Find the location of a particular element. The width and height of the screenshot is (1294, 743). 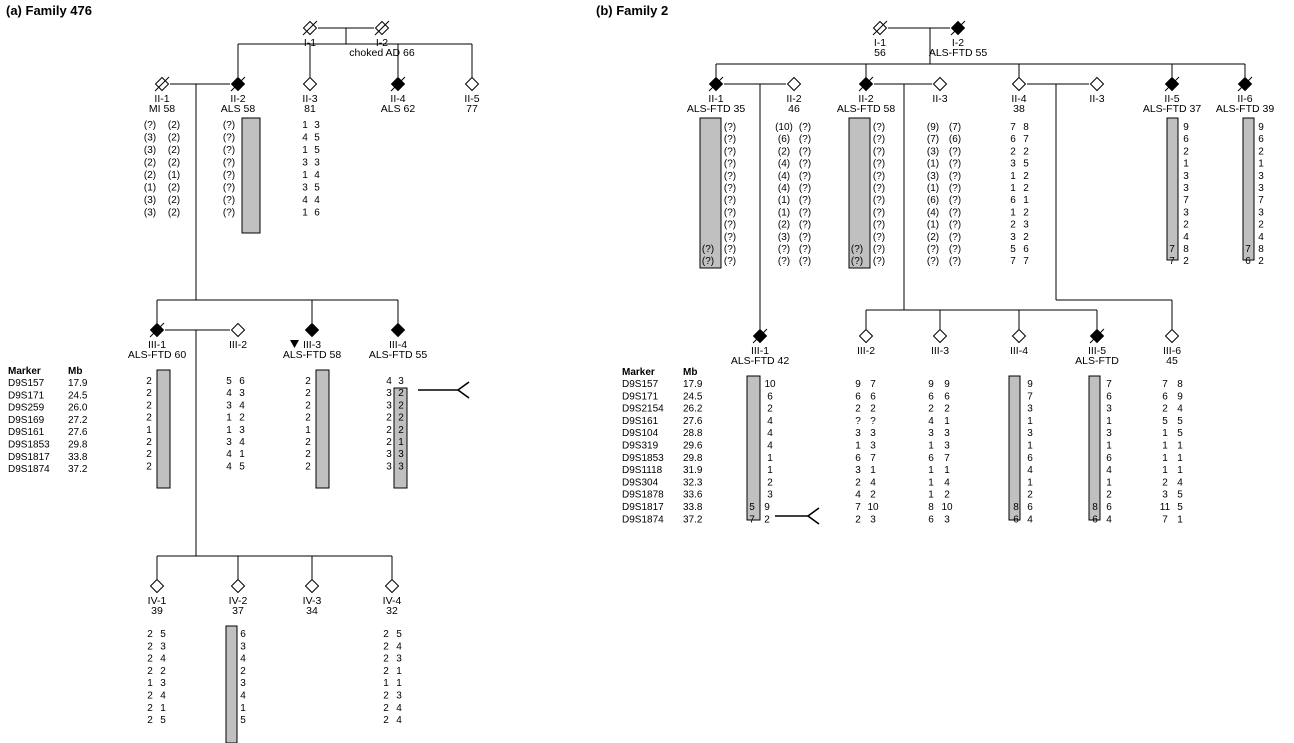

allele: 10 is located at coordinates (770, 384).